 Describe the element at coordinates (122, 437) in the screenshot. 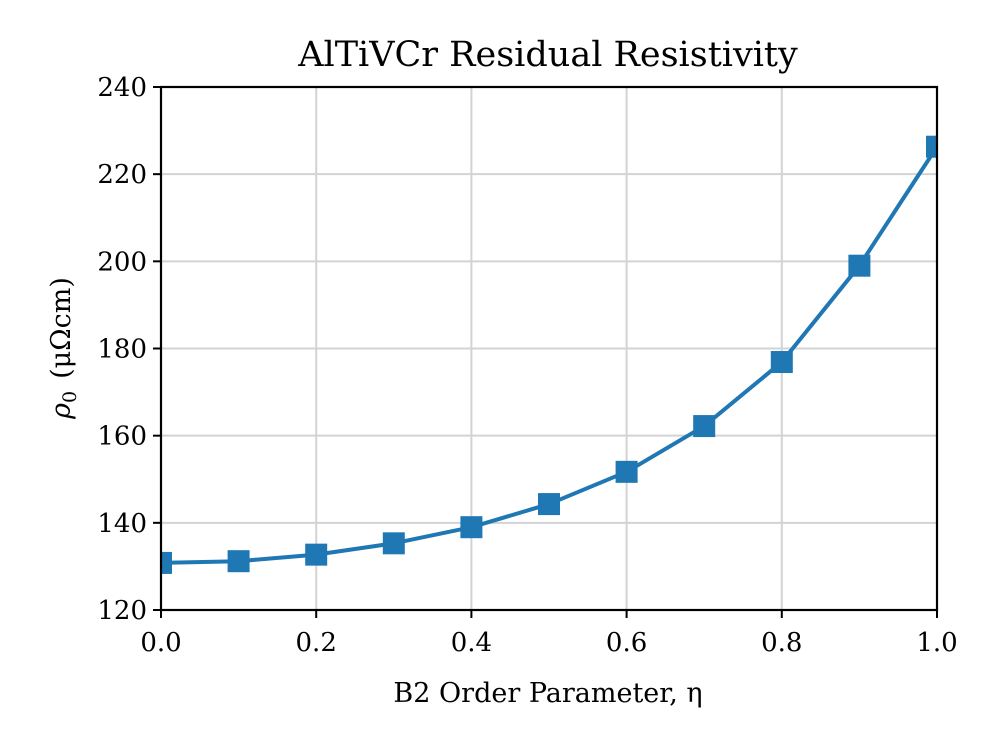

I see `y-tick-label: 160` at that location.